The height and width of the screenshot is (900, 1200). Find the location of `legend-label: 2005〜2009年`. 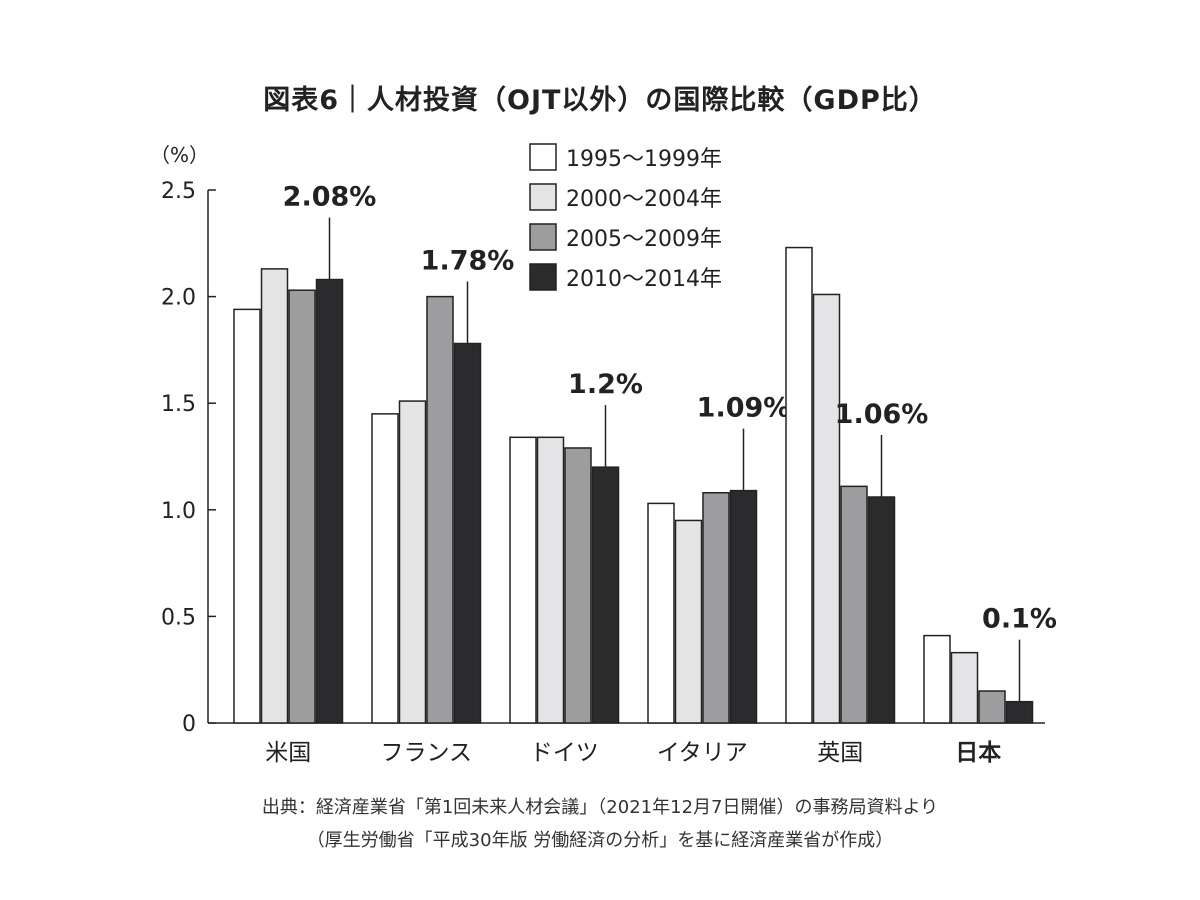

legend-label: 2005〜2009年 is located at coordinates (644, 239).